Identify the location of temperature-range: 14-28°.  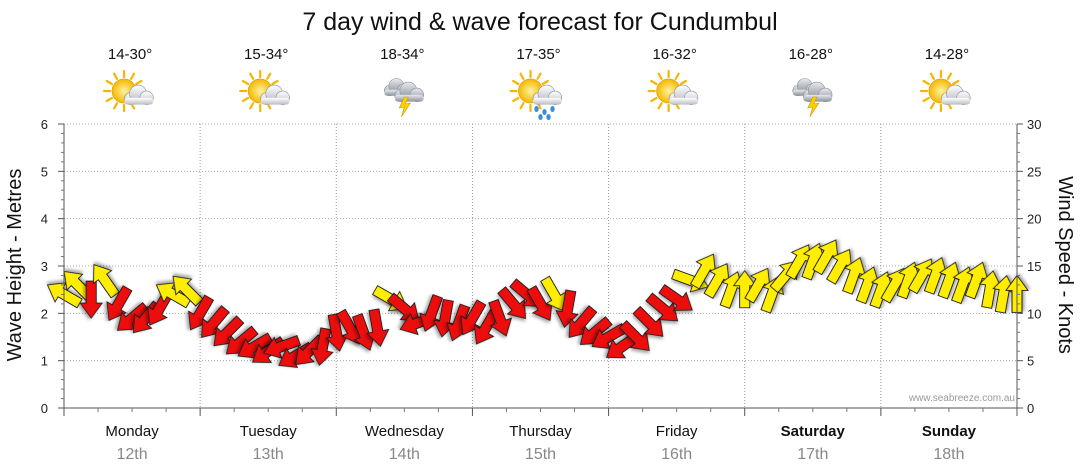
(947, 54).